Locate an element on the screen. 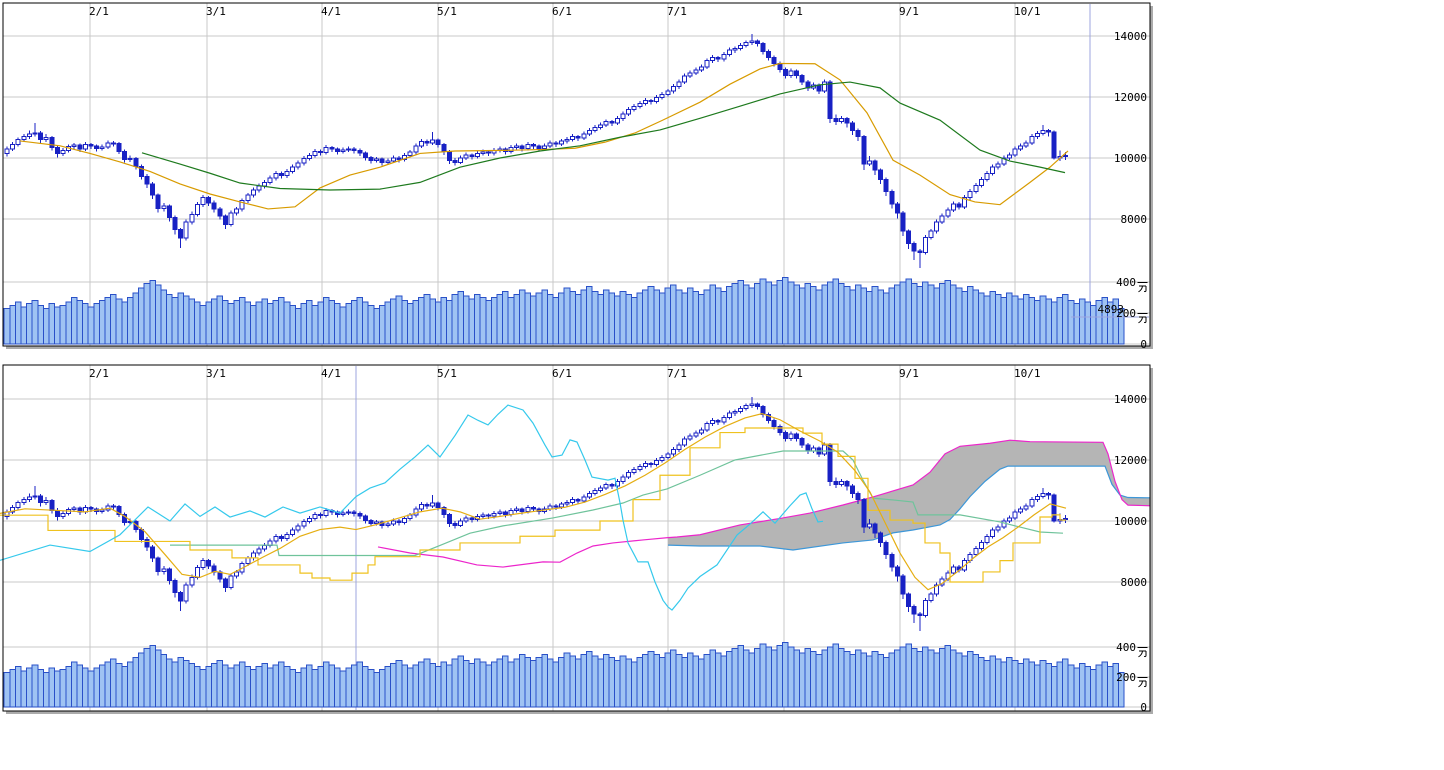  date-label: 4/1 is located at coordinates (331, 11).